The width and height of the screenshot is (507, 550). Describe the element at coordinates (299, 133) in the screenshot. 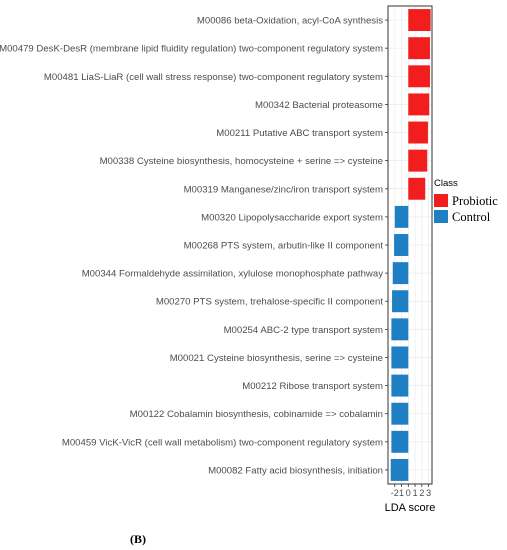

I see `category-label: M00211 Putative ABC transport system` at that location.